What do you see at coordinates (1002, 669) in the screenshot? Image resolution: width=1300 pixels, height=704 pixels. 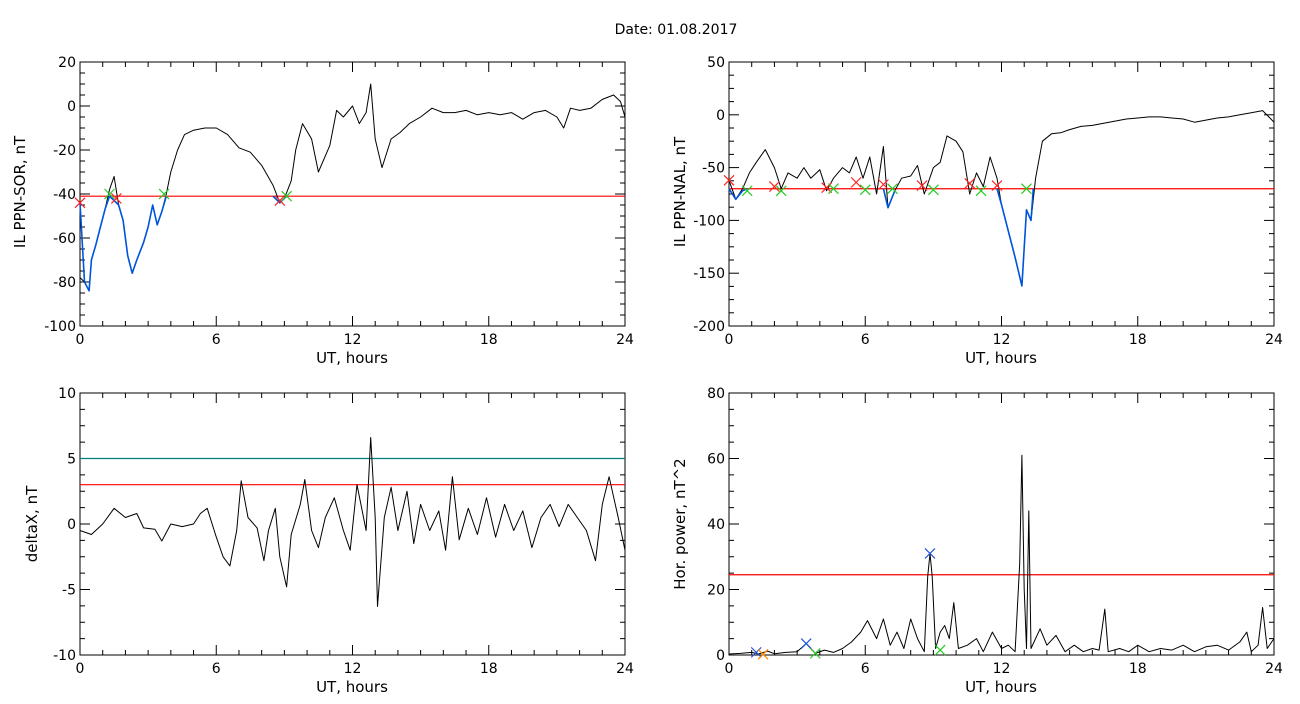 I see `panel-power-xtick-label: 12` at bounding box center [1002, 669].